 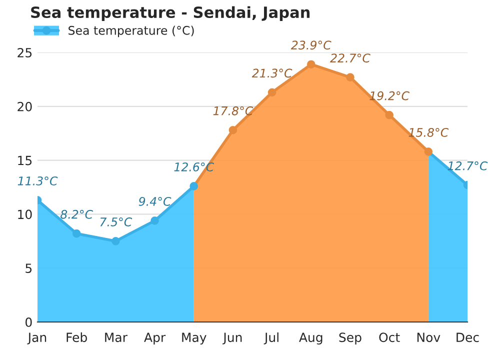 I want to click on data-label: 15.8°C, so click(x=428, y=132).